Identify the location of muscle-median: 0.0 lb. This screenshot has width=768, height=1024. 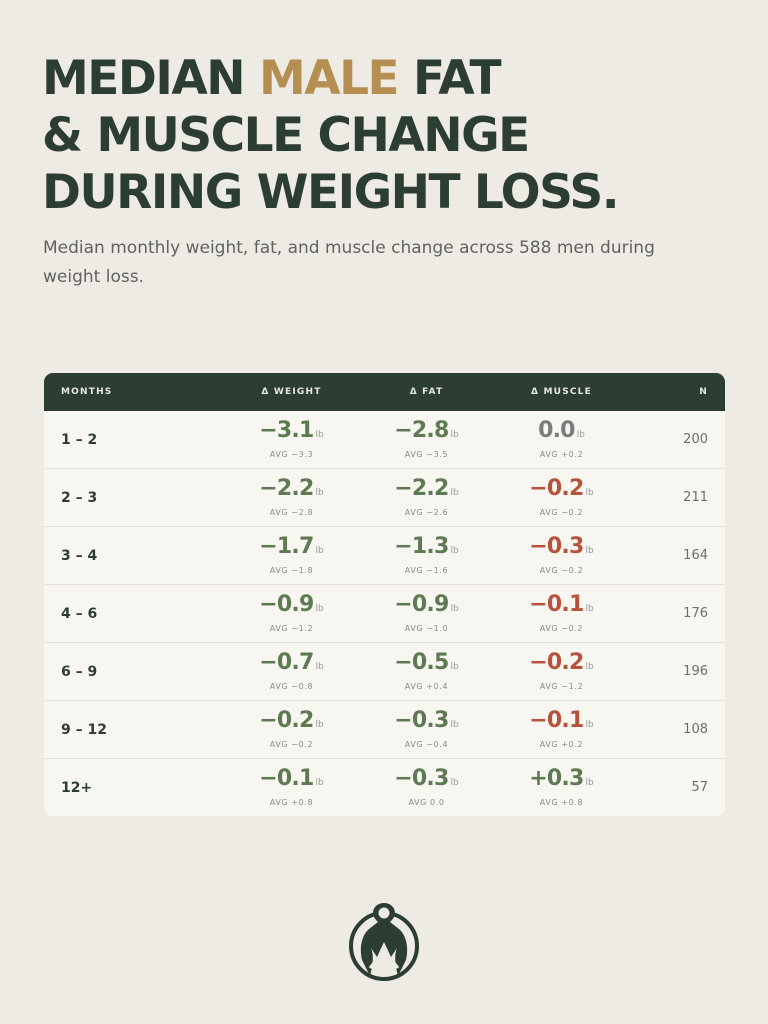
(561, 433).